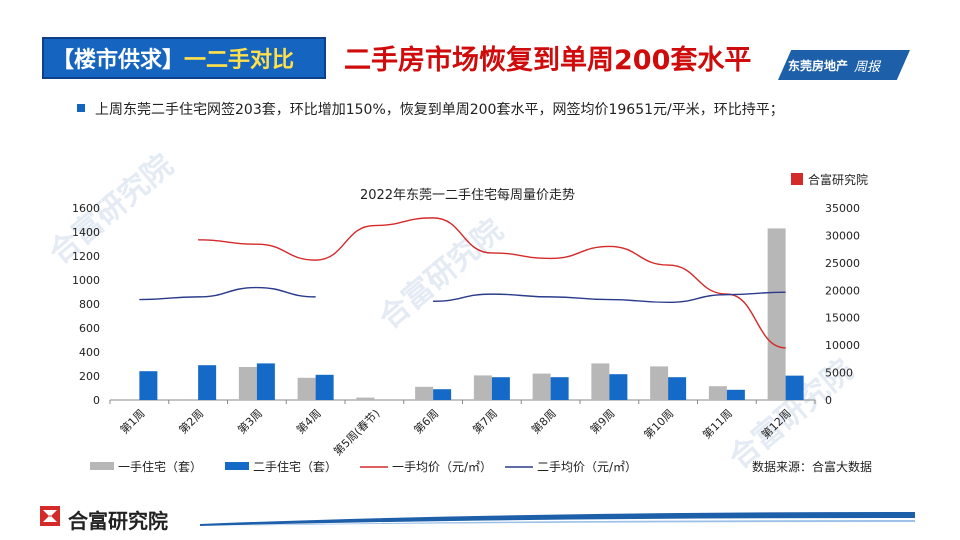 The width and height of the screenshot is (960, 540). Describe the element at coordinates (797, 179) in the screenshot. I see `source-logo-icon` at that location.